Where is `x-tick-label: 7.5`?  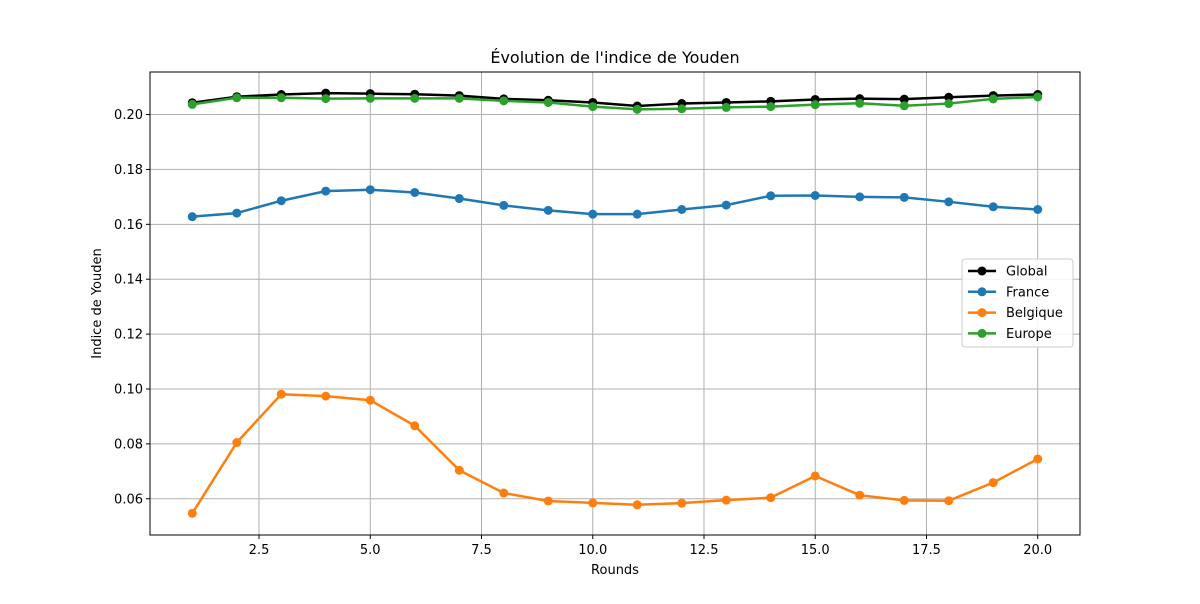
x-tick-label: 7.5 is located at coordinates (481, 550).